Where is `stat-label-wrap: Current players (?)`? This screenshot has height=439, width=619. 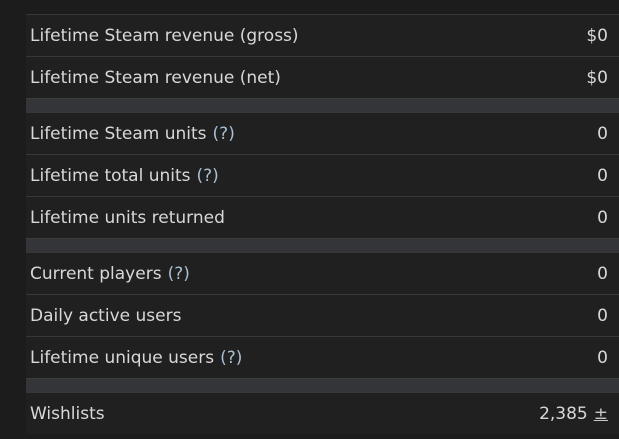 stat-label-wrap: Current players (?) is located at coordinates (110, 274).